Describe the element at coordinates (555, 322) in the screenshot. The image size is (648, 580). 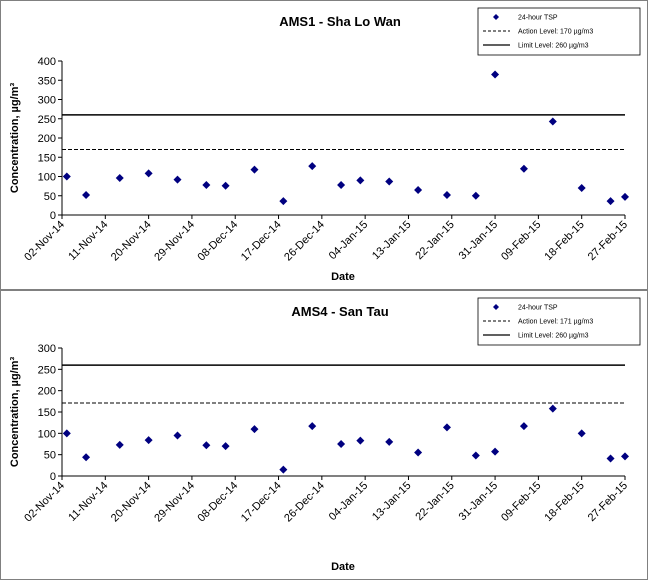
I see `legend-label: Action Level: 171 µg/m3` at that location.